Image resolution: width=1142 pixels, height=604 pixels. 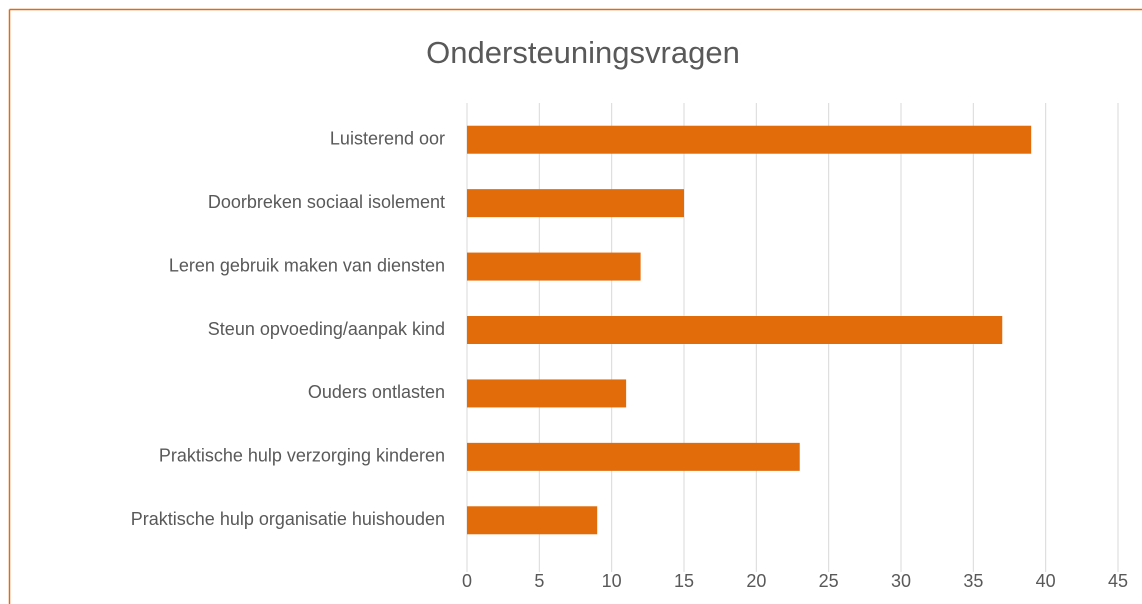 I want to click on x-tick-label: 5, so click(x=539, y=581).